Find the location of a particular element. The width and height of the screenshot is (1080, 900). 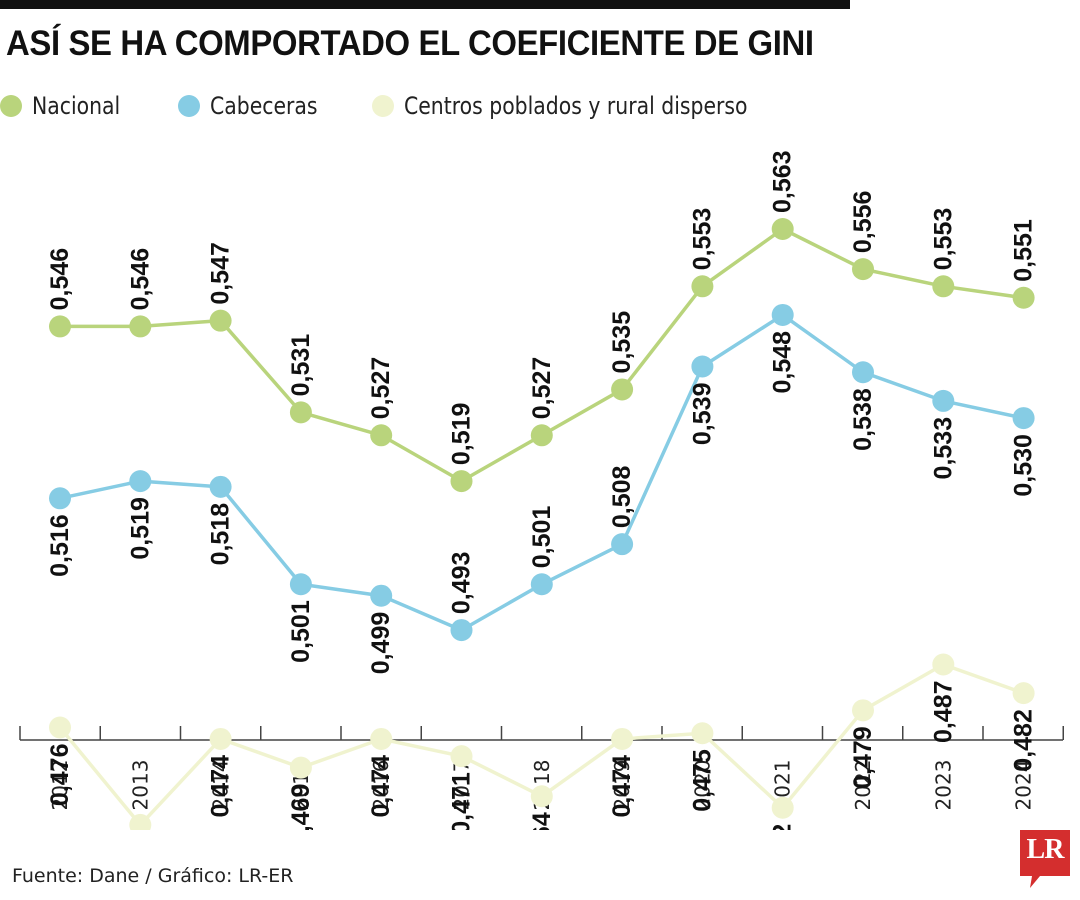

data-label-rural: 0,479 is located at coordinates (863, 757).